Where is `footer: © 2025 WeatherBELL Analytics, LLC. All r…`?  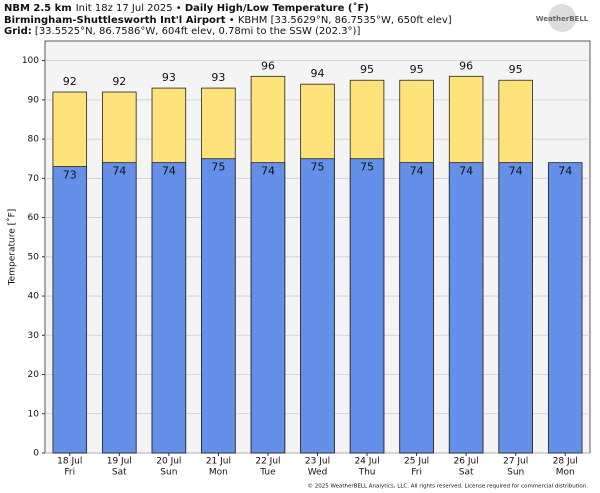
footer: © 2025 WeatherBELL Analytics, LLC. All r… is located at coordinates (448, 486).